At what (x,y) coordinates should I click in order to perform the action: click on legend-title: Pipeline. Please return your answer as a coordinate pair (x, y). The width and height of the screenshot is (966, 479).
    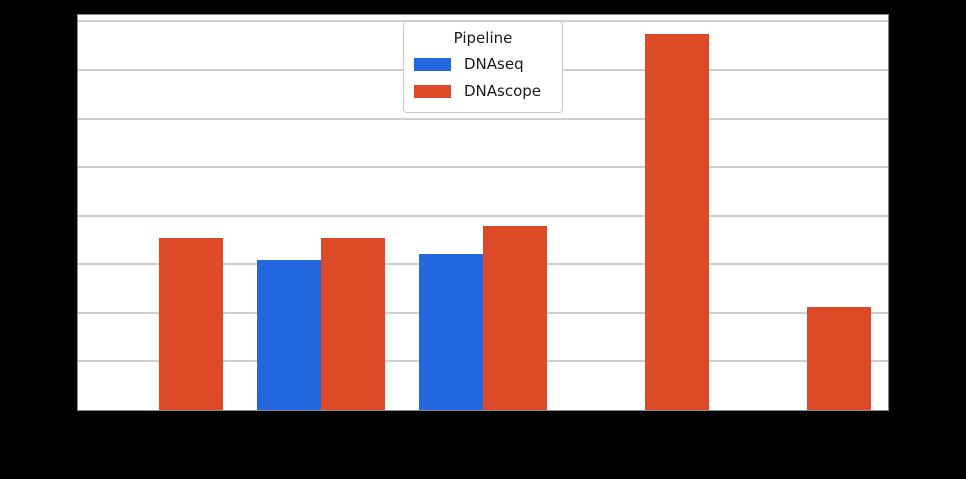
    Looking at the image, I should click on (483, 38).